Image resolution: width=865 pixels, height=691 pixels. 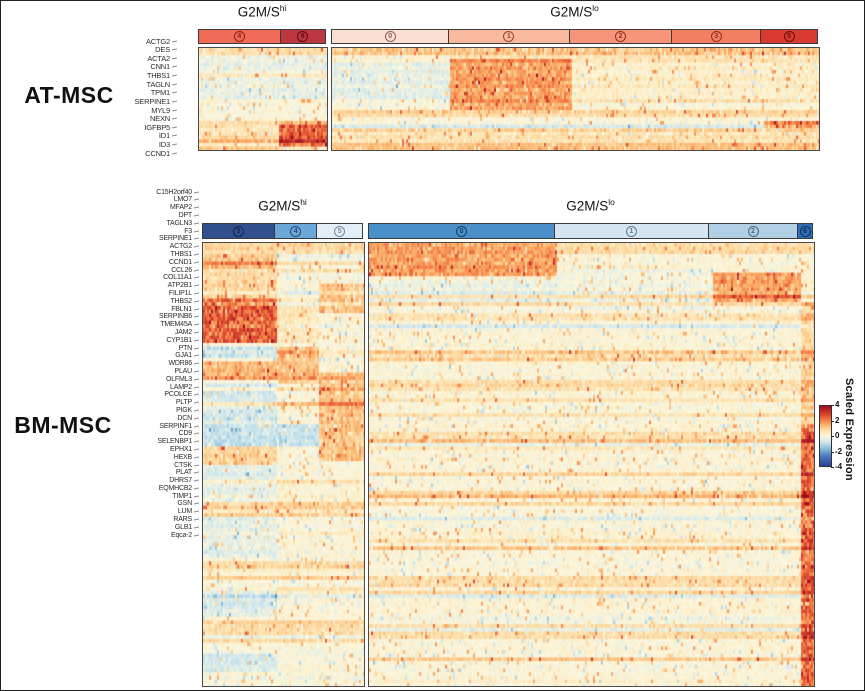 I want to click on gene-label: PLTP, so click(x=119, y=402).